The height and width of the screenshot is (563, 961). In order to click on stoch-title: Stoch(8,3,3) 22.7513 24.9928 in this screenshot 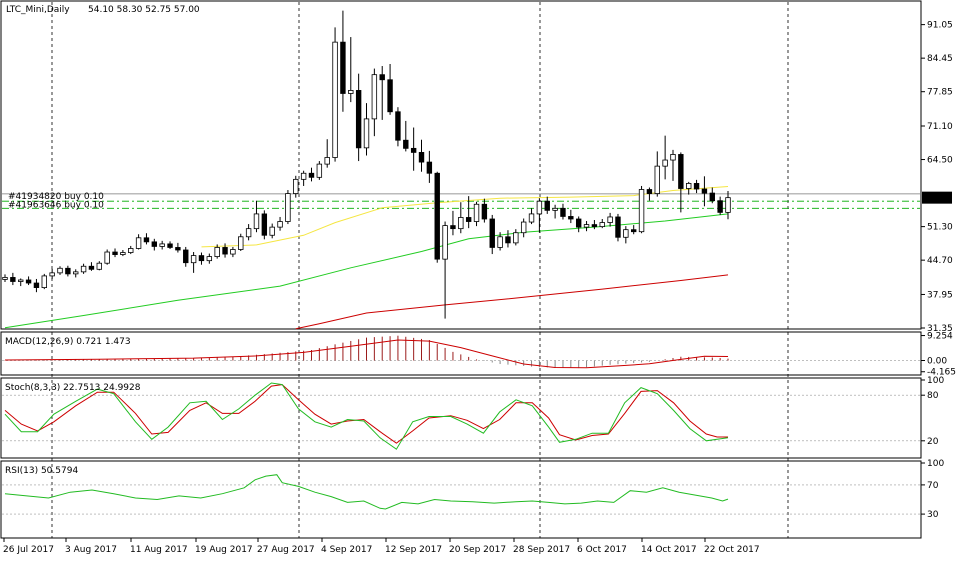, I will do `click(73, 388)`.